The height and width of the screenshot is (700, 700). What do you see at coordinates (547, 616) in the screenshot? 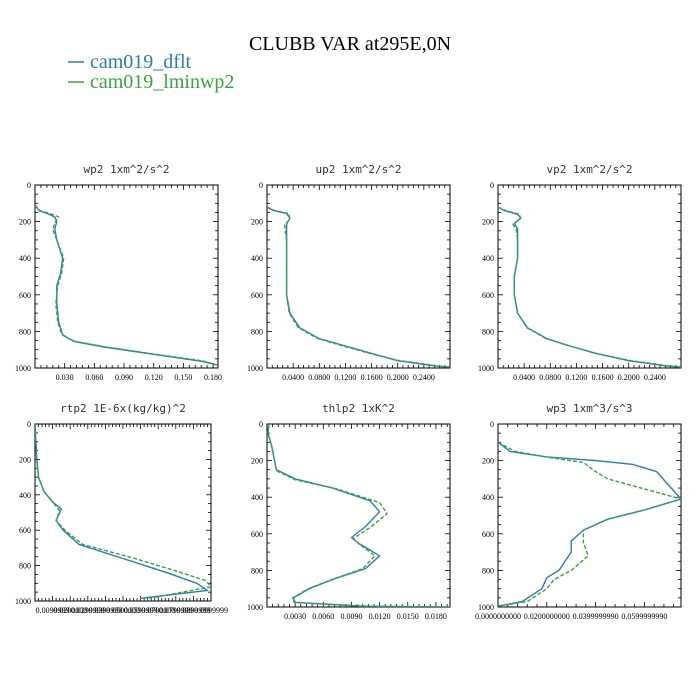
I see `xtick-label-5-1: 0.0200000000` at bounding box center [547, 616].